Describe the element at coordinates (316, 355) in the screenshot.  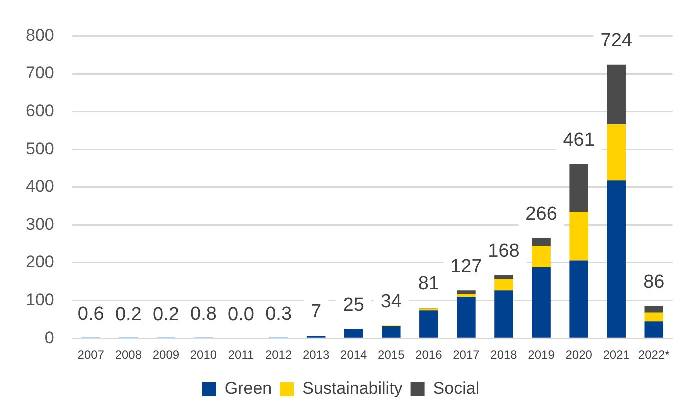
I see `x-tick-label: 2013` at that location.